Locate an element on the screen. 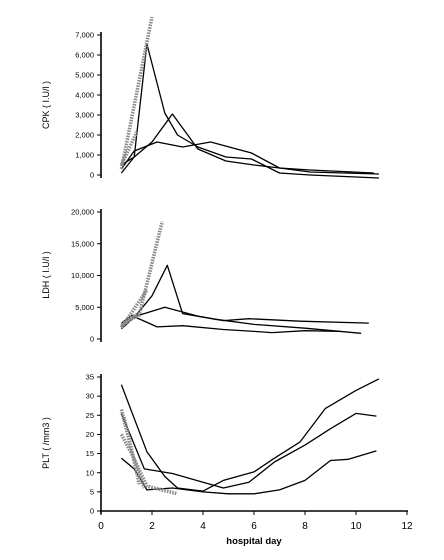  ldh-y-tick-label: 5,000 is located at coordinates (84, 307).